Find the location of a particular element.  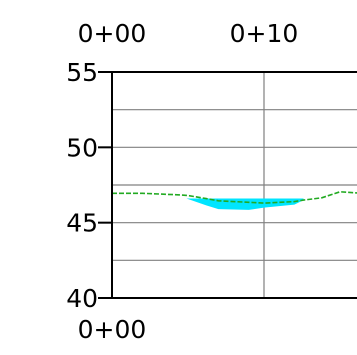

ground-profile-line is located at coordinates (234, 197).